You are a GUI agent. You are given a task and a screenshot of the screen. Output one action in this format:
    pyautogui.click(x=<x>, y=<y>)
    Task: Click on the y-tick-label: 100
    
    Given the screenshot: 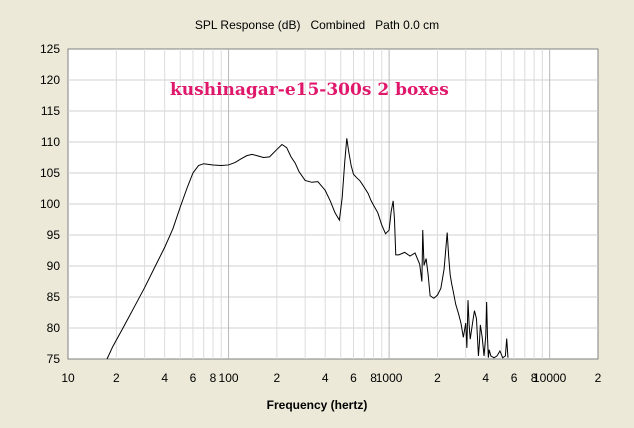 What is the action you would take?
    pyautogui.click(x=50, y=204)
    